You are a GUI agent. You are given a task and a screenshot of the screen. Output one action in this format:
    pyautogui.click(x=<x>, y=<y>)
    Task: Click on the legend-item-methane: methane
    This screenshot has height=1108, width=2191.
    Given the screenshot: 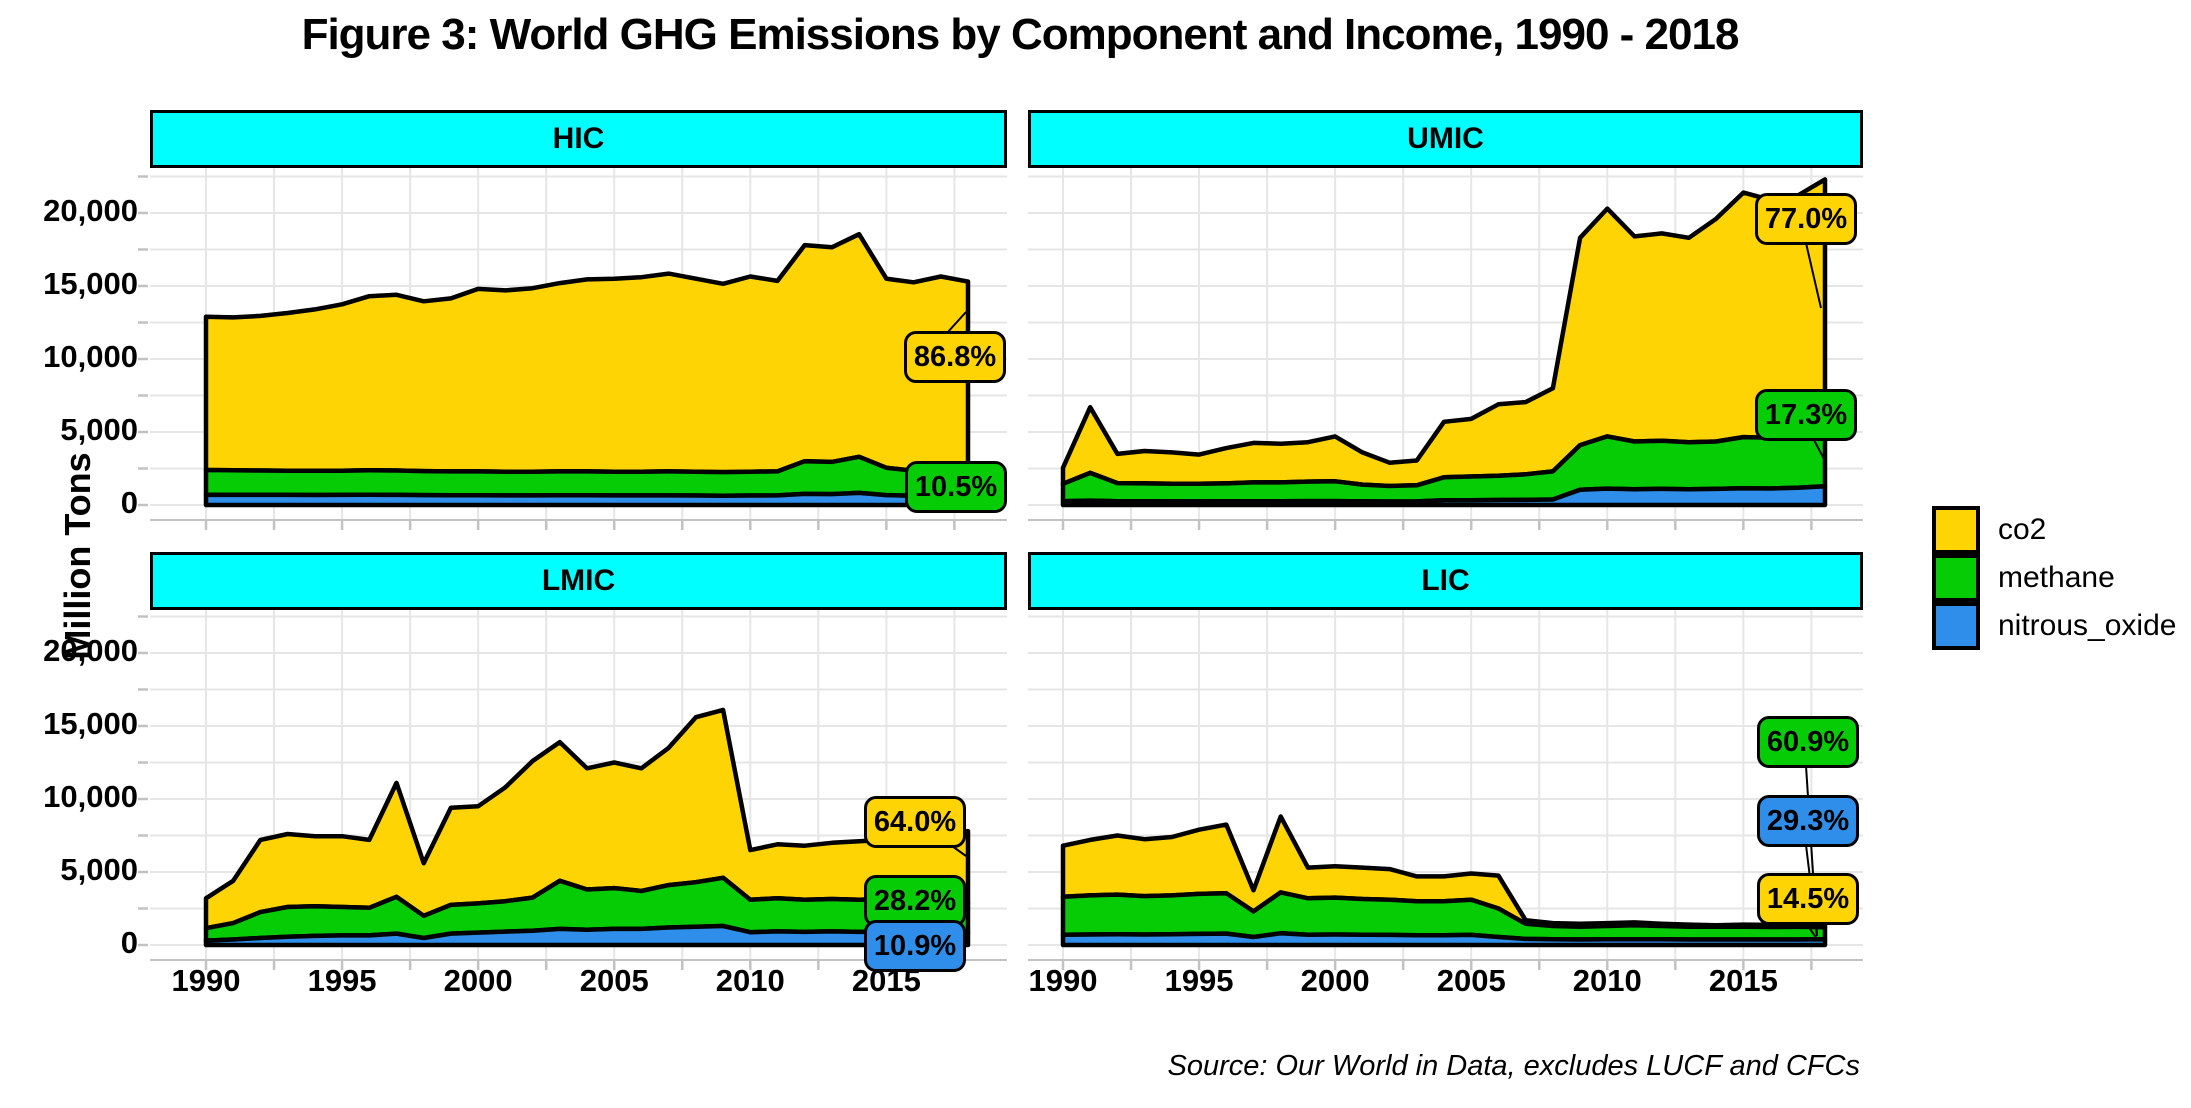 What is the action you would take?
    pyautogui.click(x=2054, y=578)
    